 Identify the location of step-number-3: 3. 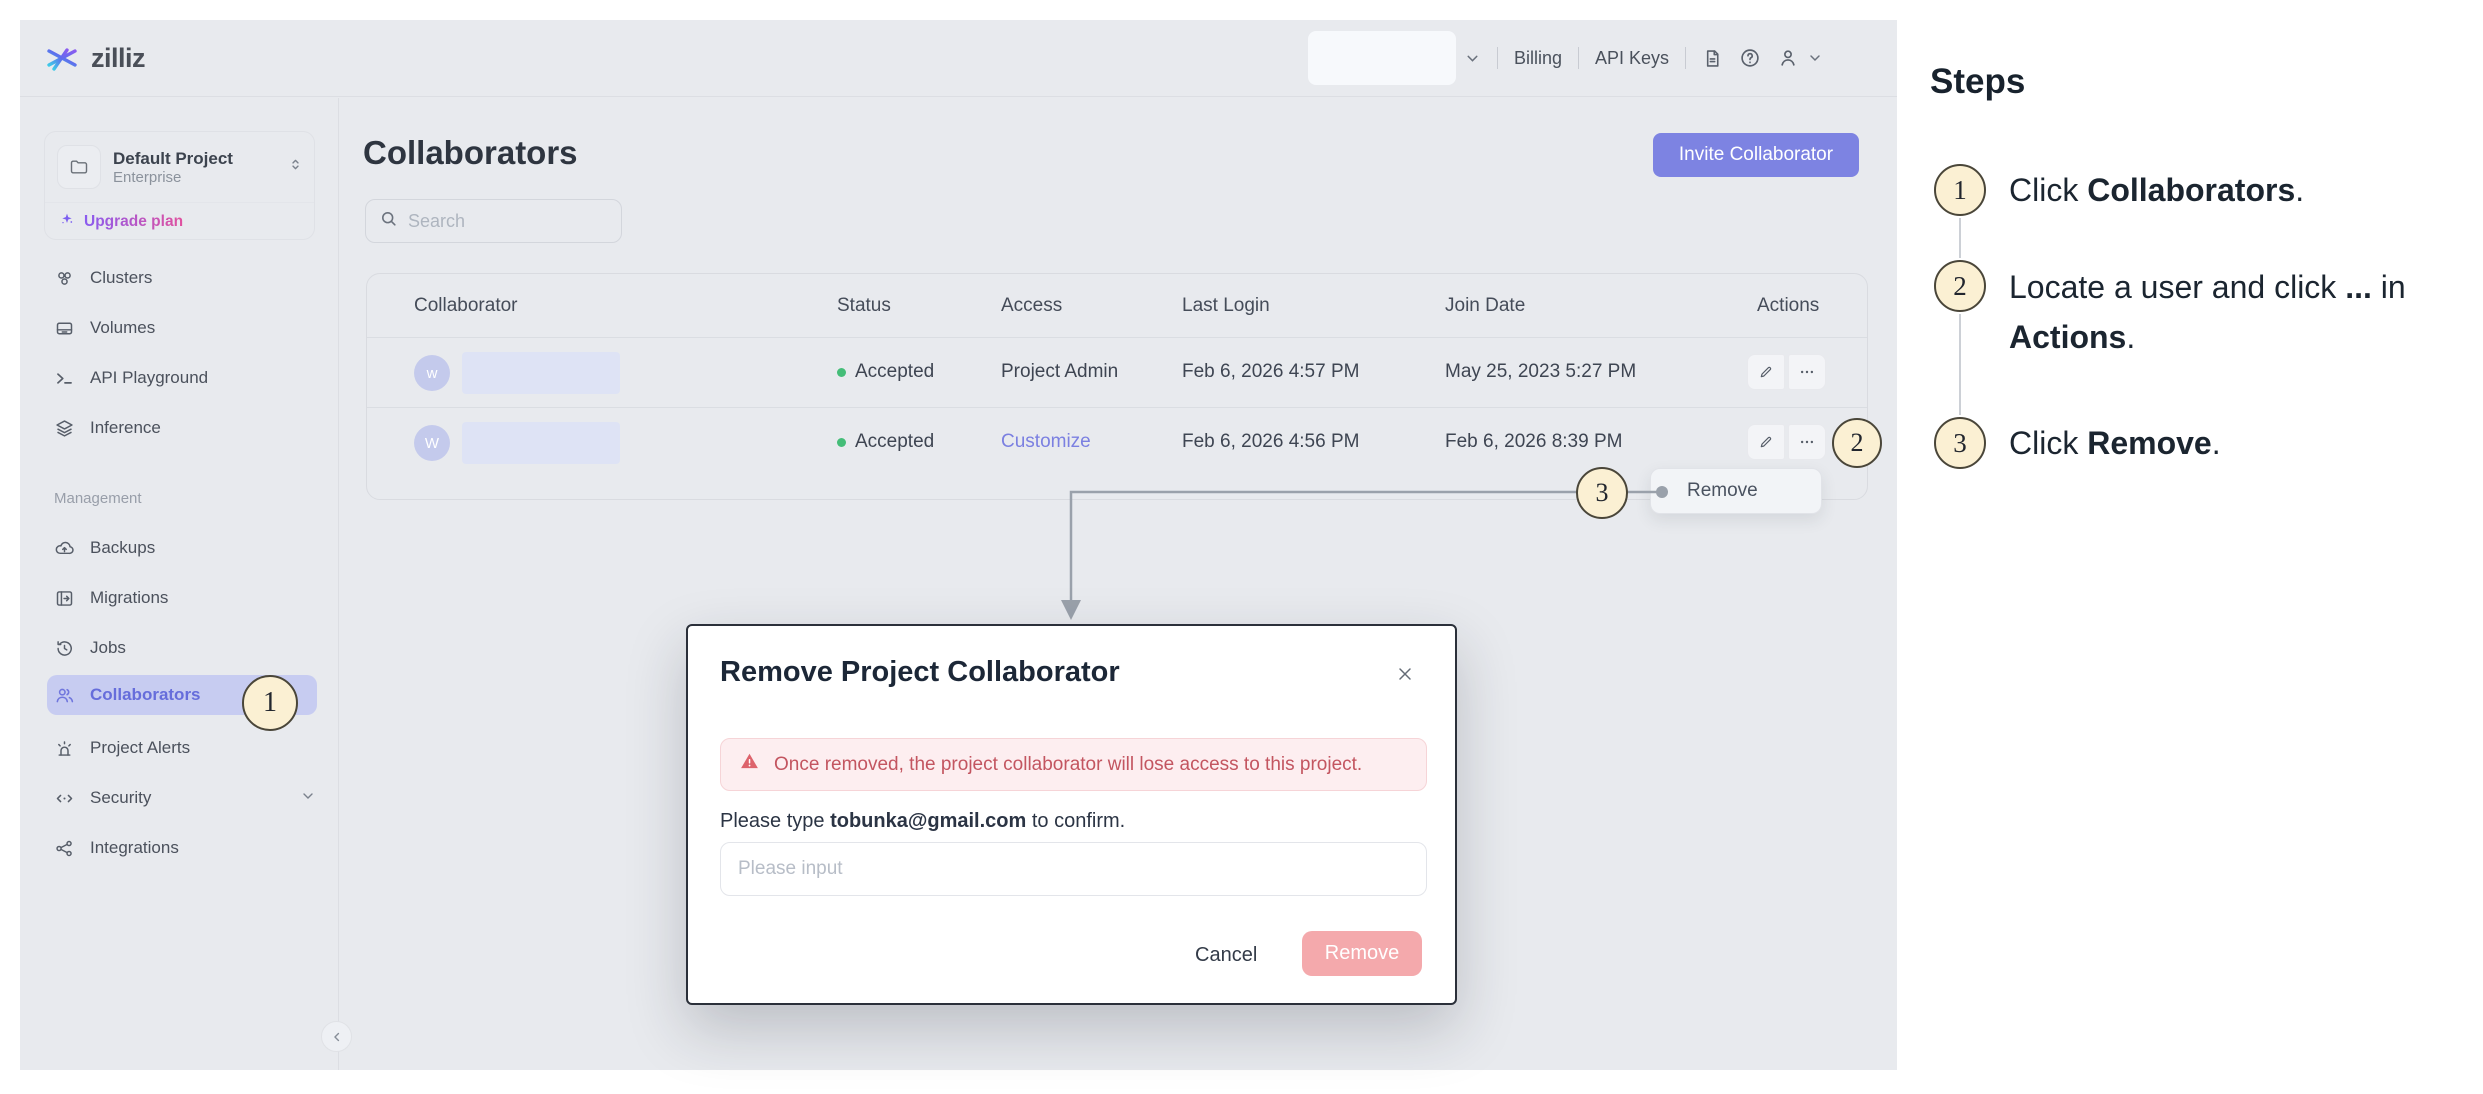
(1960, 443).